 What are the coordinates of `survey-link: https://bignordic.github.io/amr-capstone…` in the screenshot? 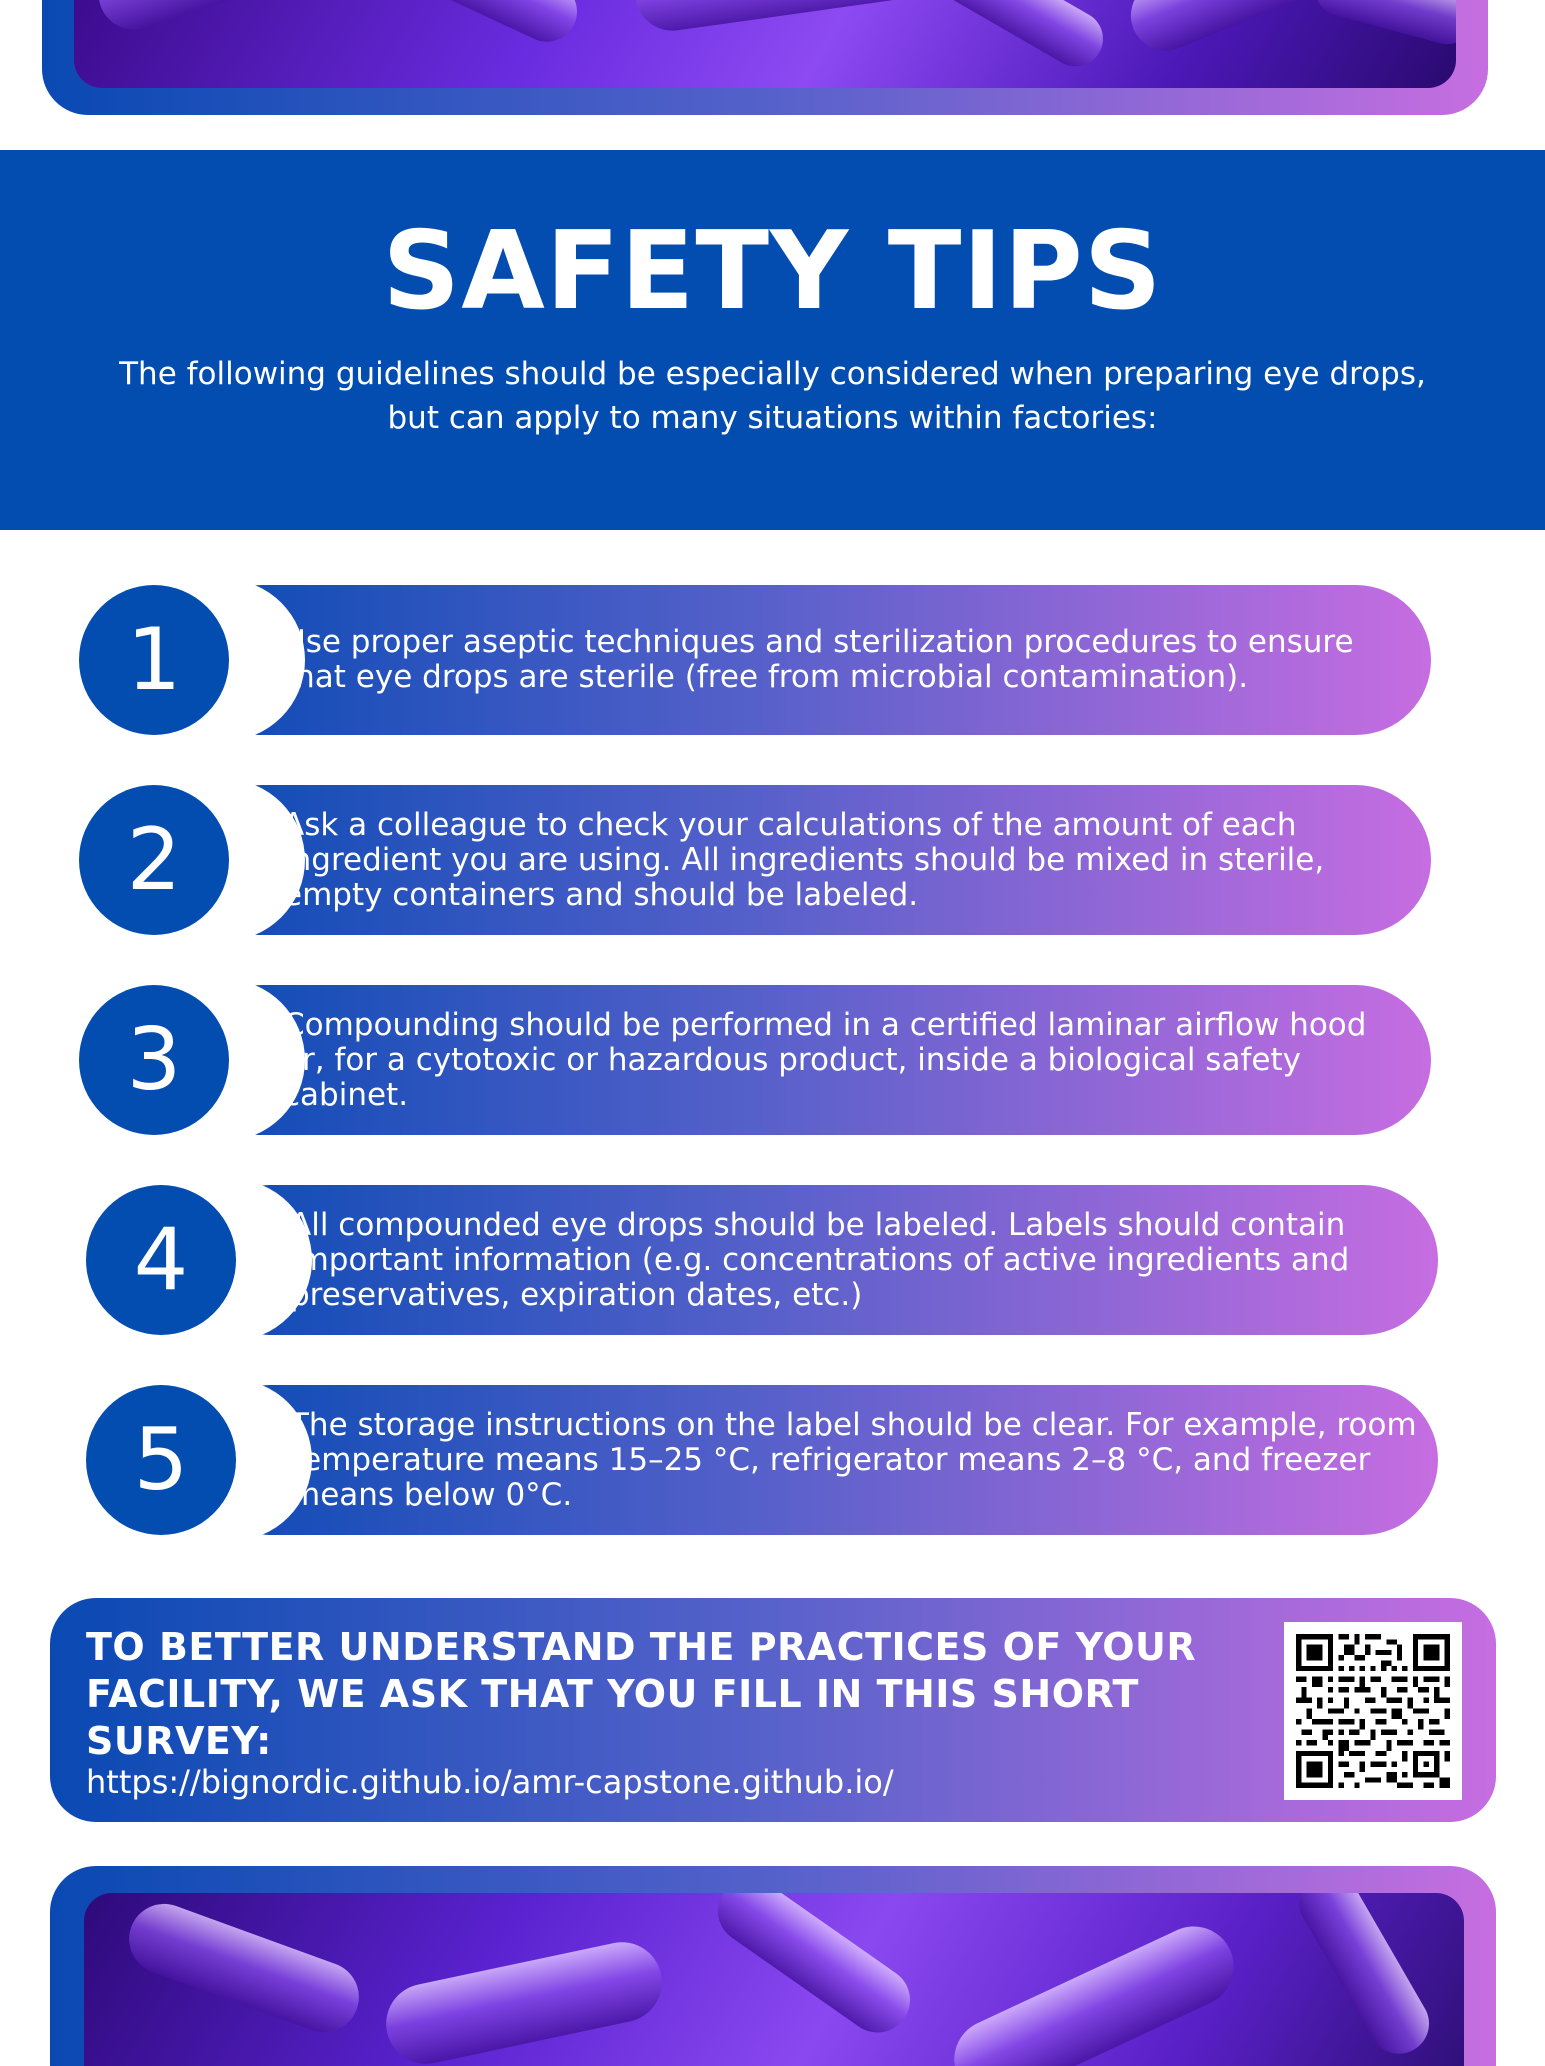 It's located at (490, 1782).